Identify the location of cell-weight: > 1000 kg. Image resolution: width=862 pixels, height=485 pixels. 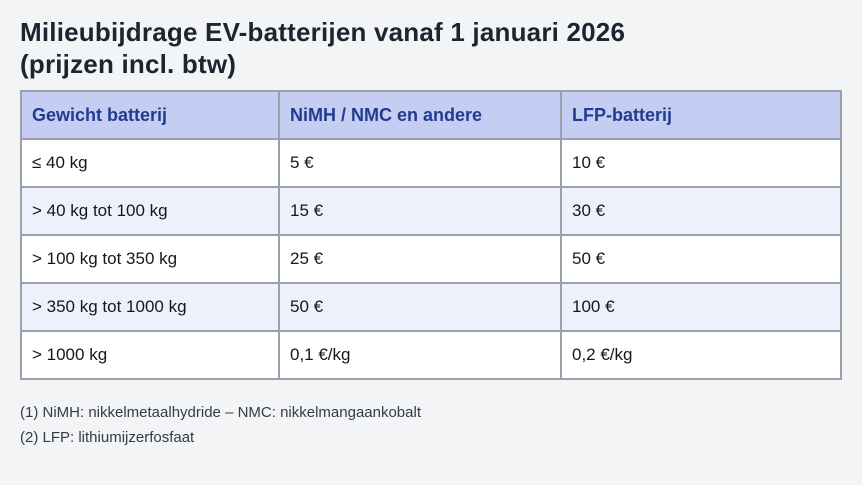
(150, 355).